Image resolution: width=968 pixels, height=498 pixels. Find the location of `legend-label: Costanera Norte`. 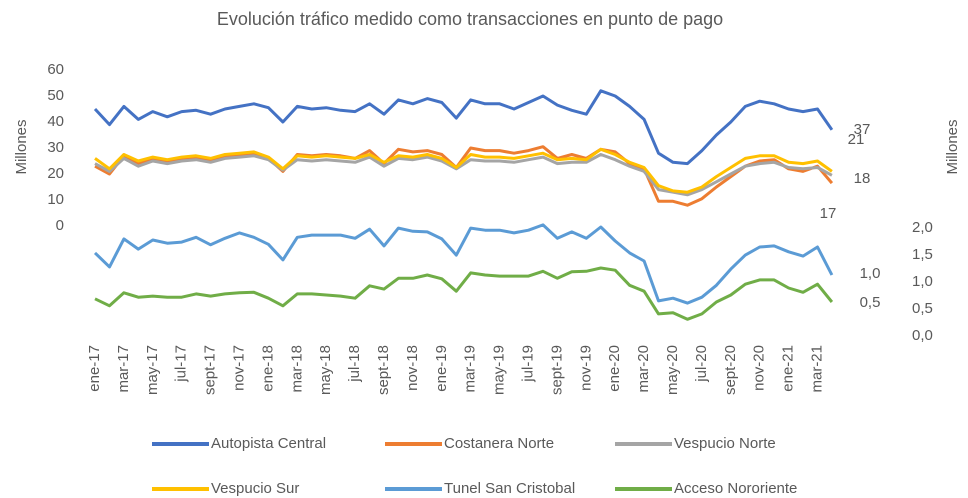

legend-label: Costanera Norte is located at coordinates (499, 443).